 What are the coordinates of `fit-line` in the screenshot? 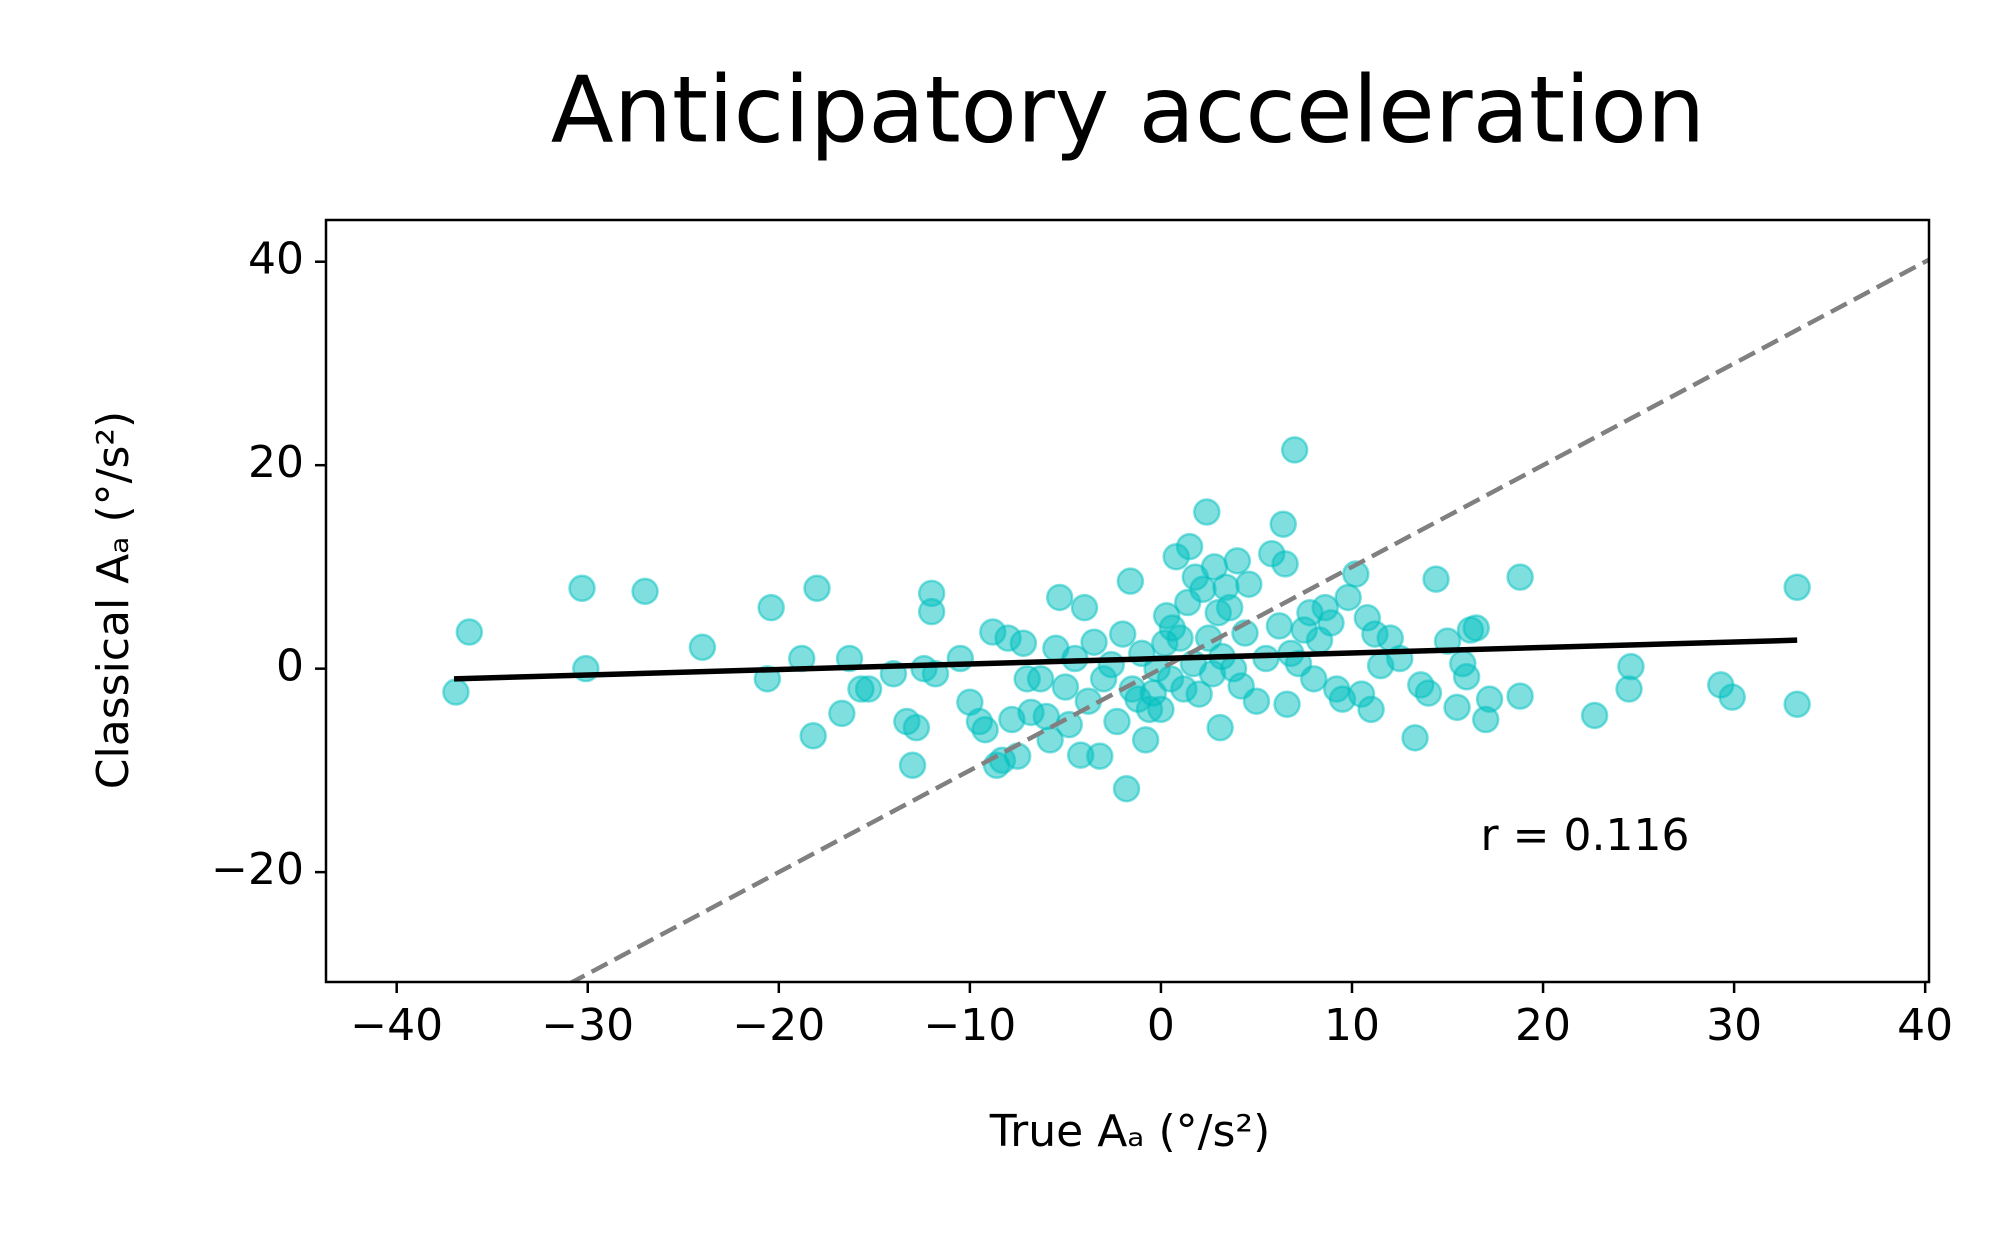 It's located at (1125, 659).